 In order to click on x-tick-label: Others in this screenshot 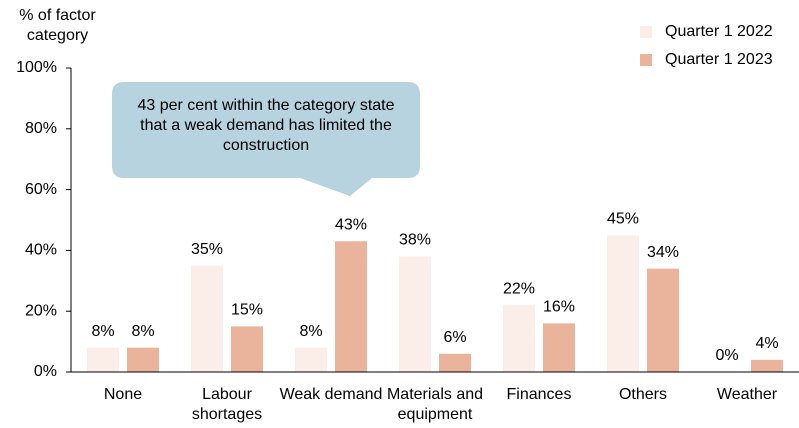, I will do `click(642, 394)`.